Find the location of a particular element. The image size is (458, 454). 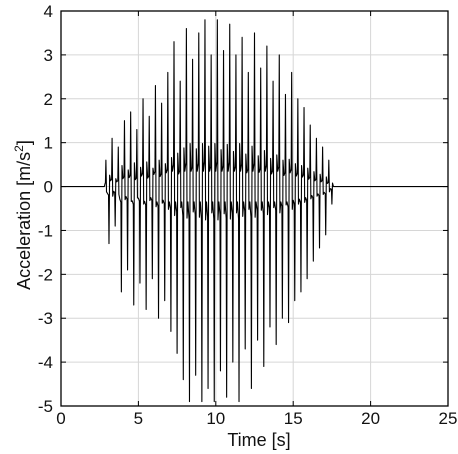

y-axis-label: Acceleration [m/s2] is located at coordinates (23, 215).